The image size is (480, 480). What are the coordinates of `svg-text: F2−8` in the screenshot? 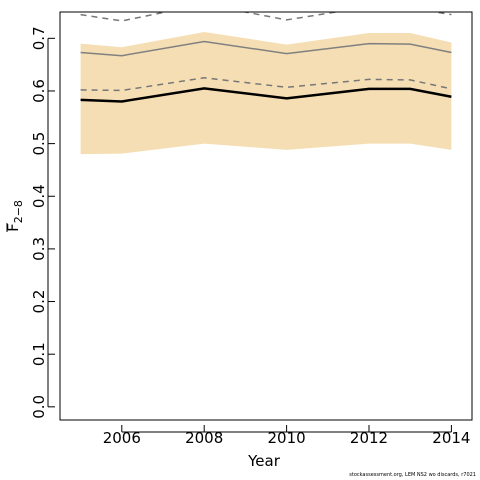 It's located at (14, 216).